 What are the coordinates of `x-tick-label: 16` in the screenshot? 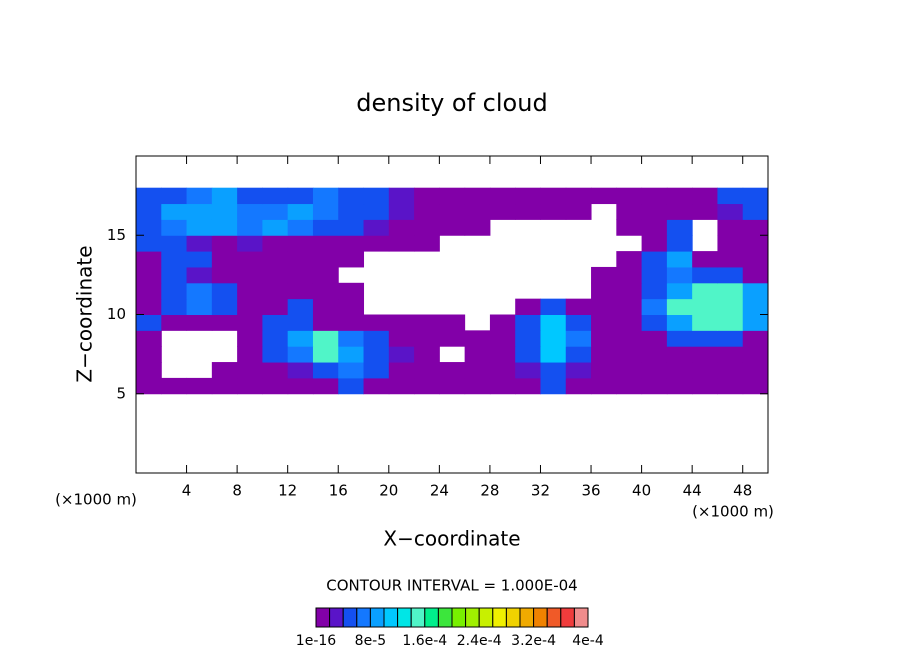 It's located at (338, 491).